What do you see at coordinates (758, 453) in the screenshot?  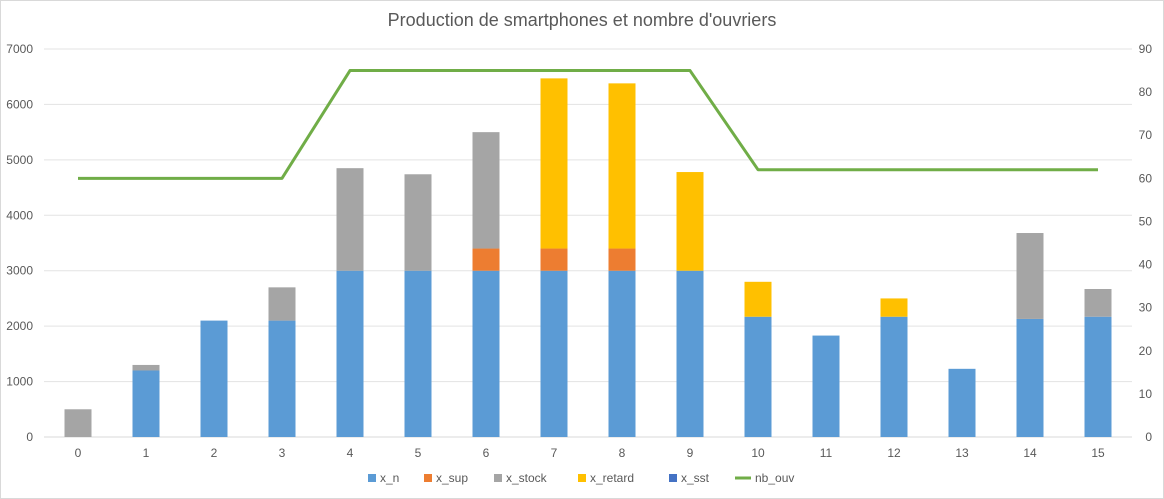 I see `x-tick-label: 10` at bounding box center [758, 453].